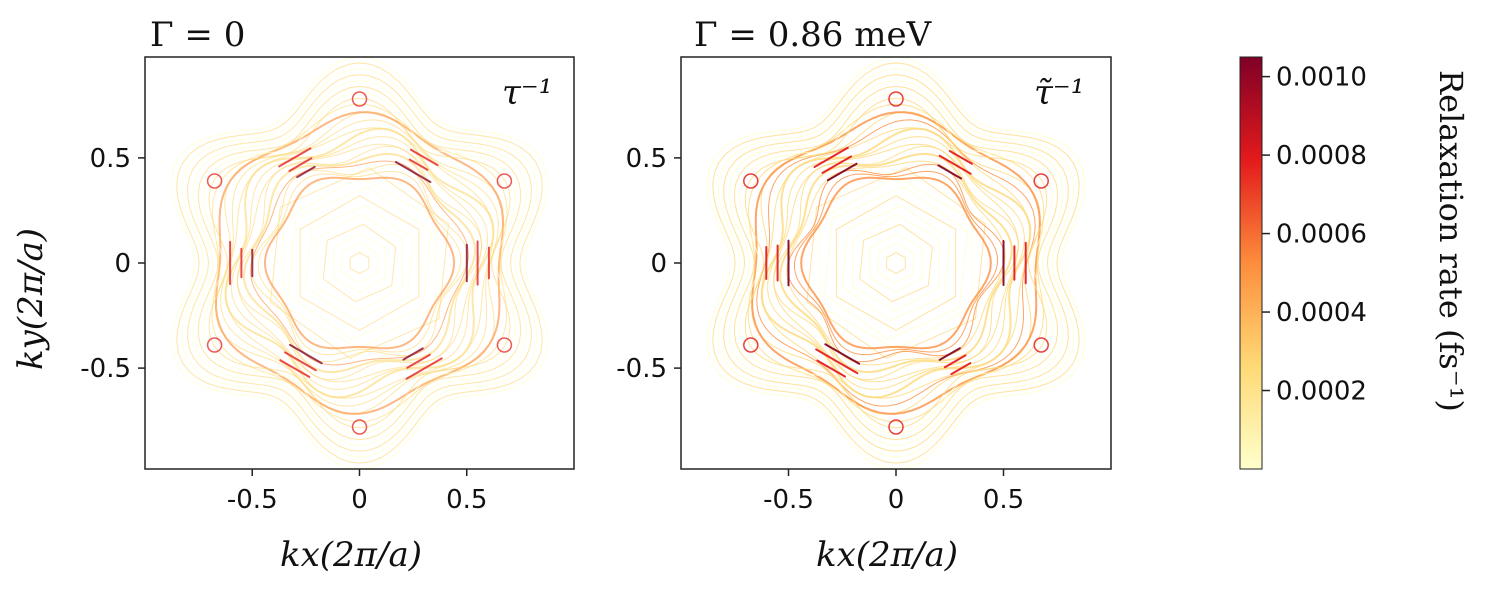  Describe the element at coordinates (197, 35) in the screenshot. I see `left-panel-title: Γ = 0` at that location.